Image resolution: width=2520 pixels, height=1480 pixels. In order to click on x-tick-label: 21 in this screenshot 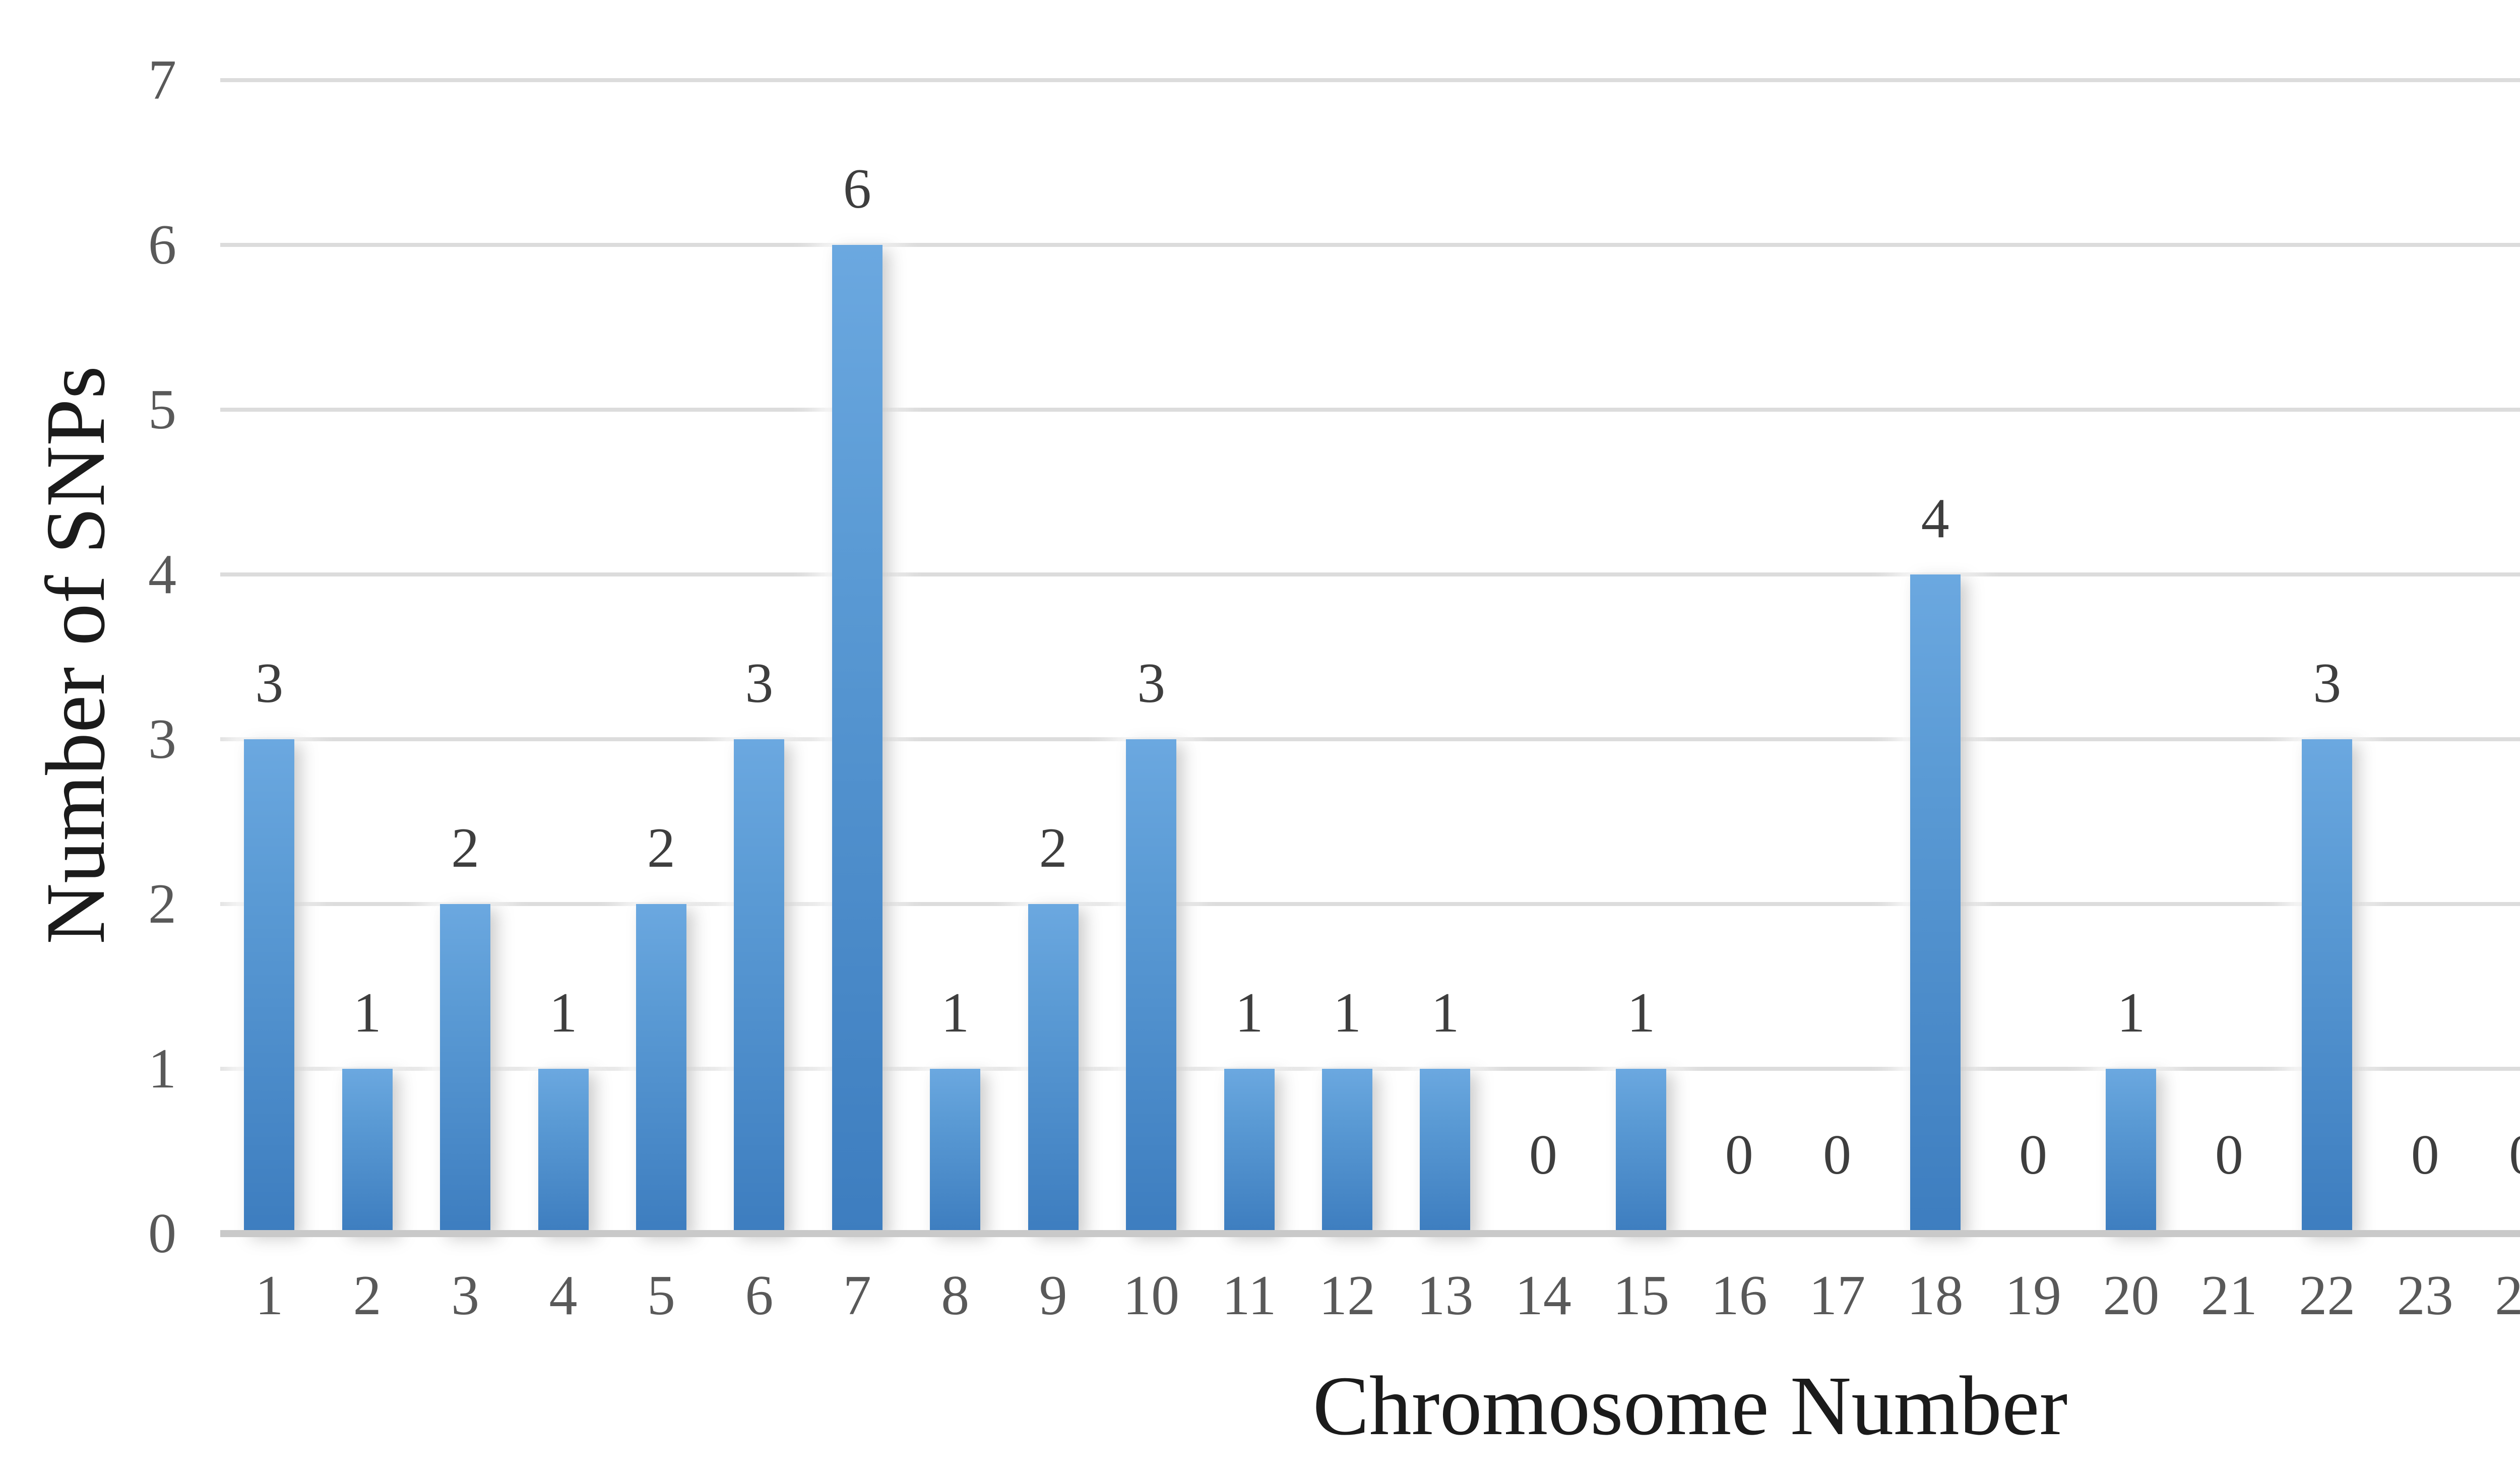, I will do `click(2228, 1295)`.